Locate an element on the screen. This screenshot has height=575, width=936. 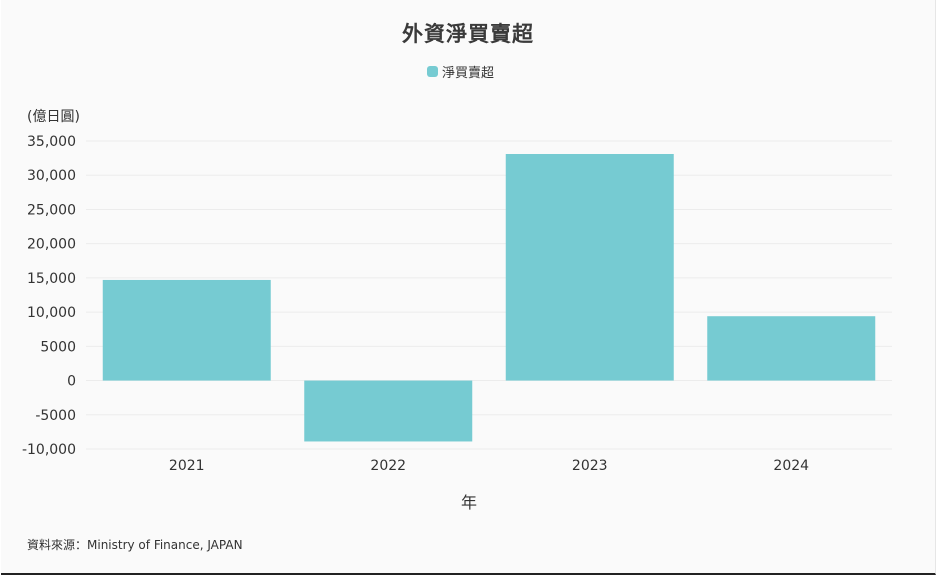
y-tick-label: 0 is located at coordinates (71, 382).